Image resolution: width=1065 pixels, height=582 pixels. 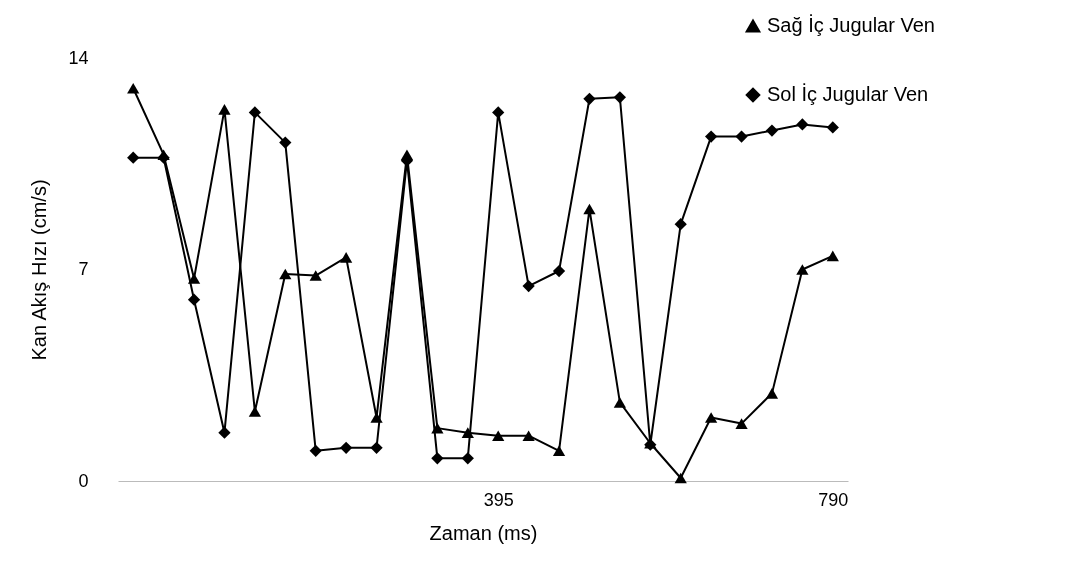 I want to click on y-tick-label: 14, so click(x=78, y=57).